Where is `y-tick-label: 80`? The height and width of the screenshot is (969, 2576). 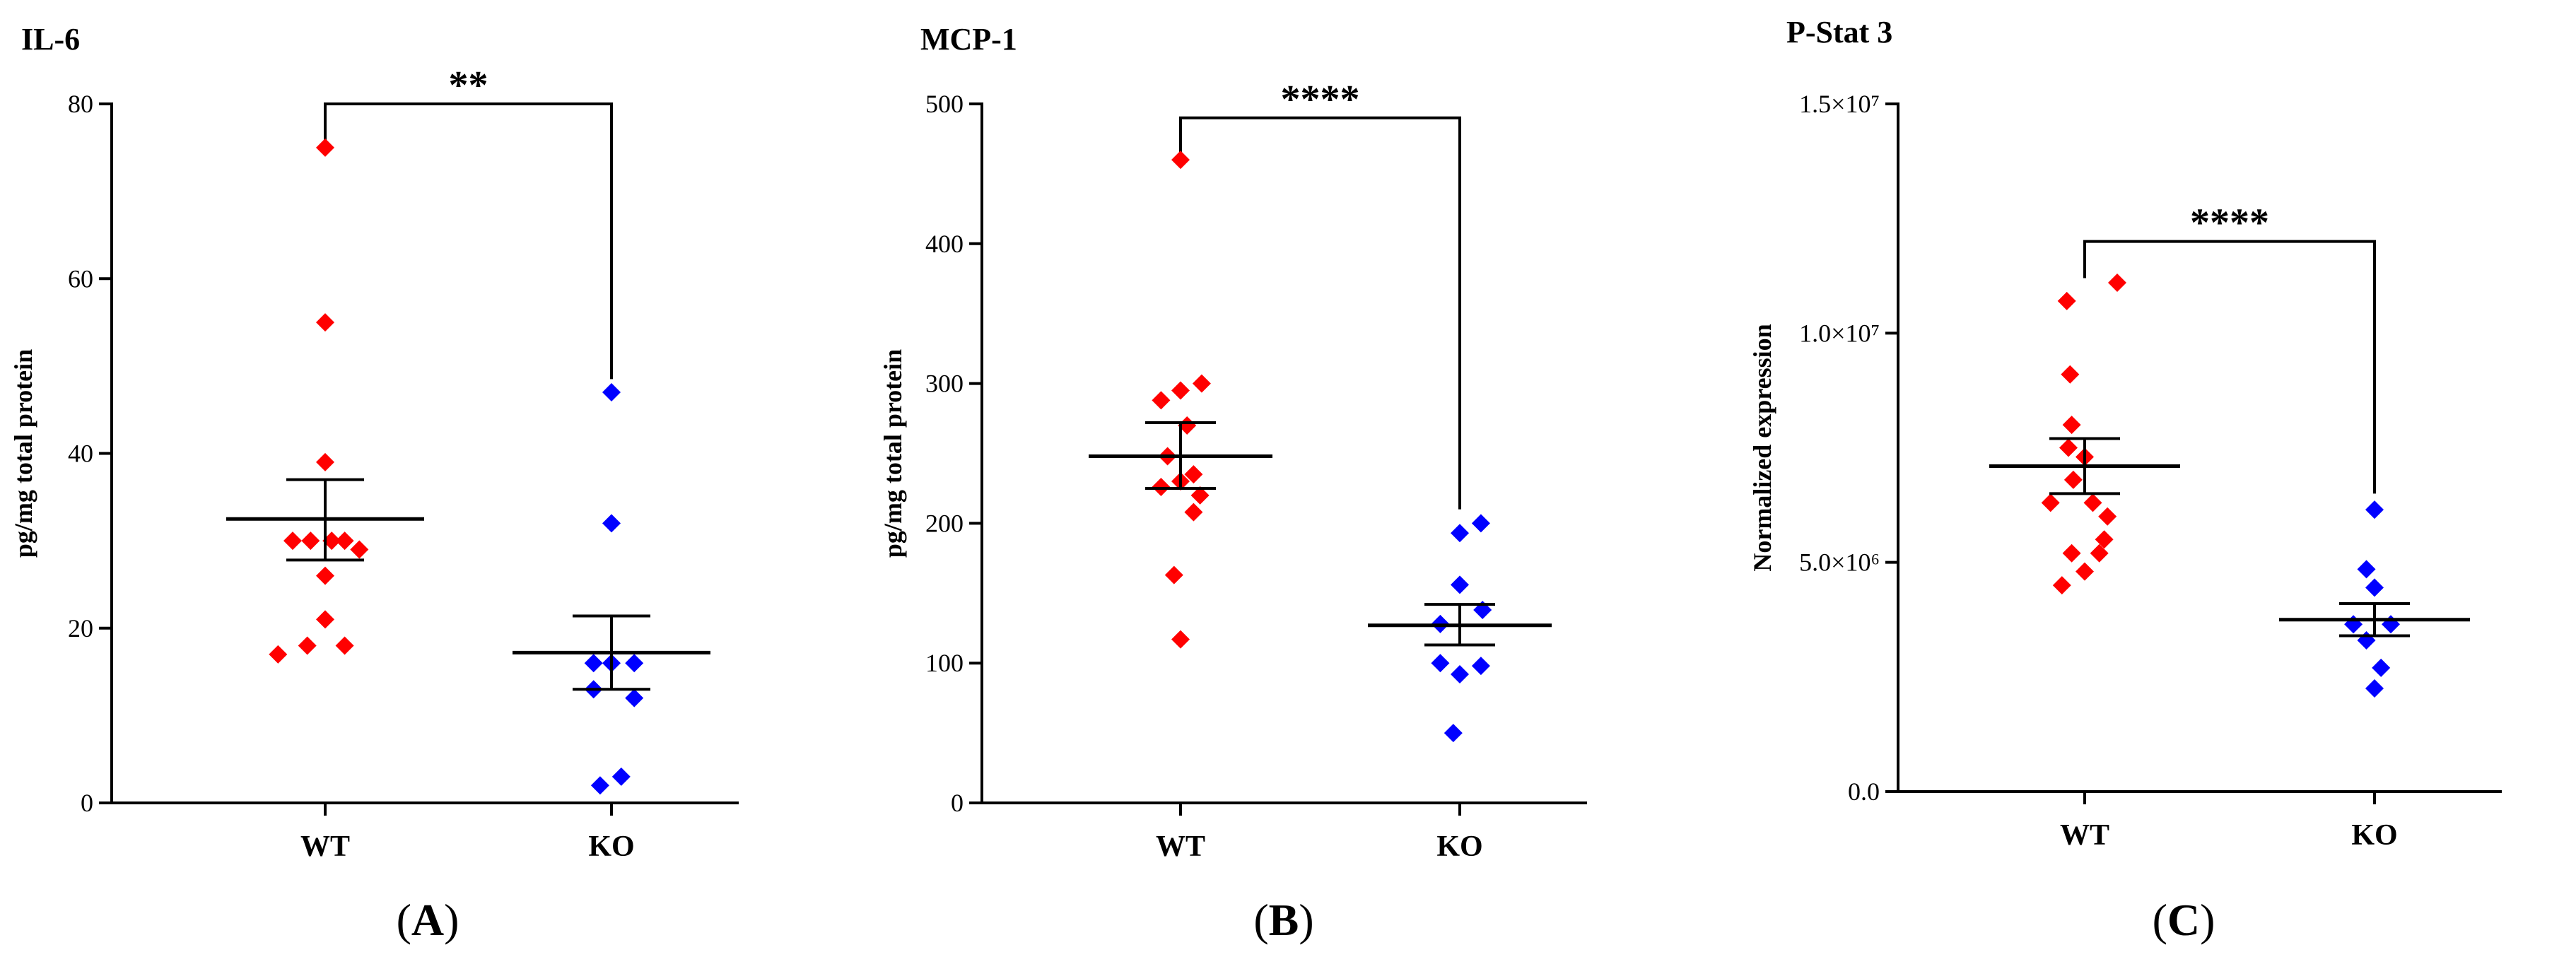
y-tick-label: 80 is located at coordinates (80, 104).